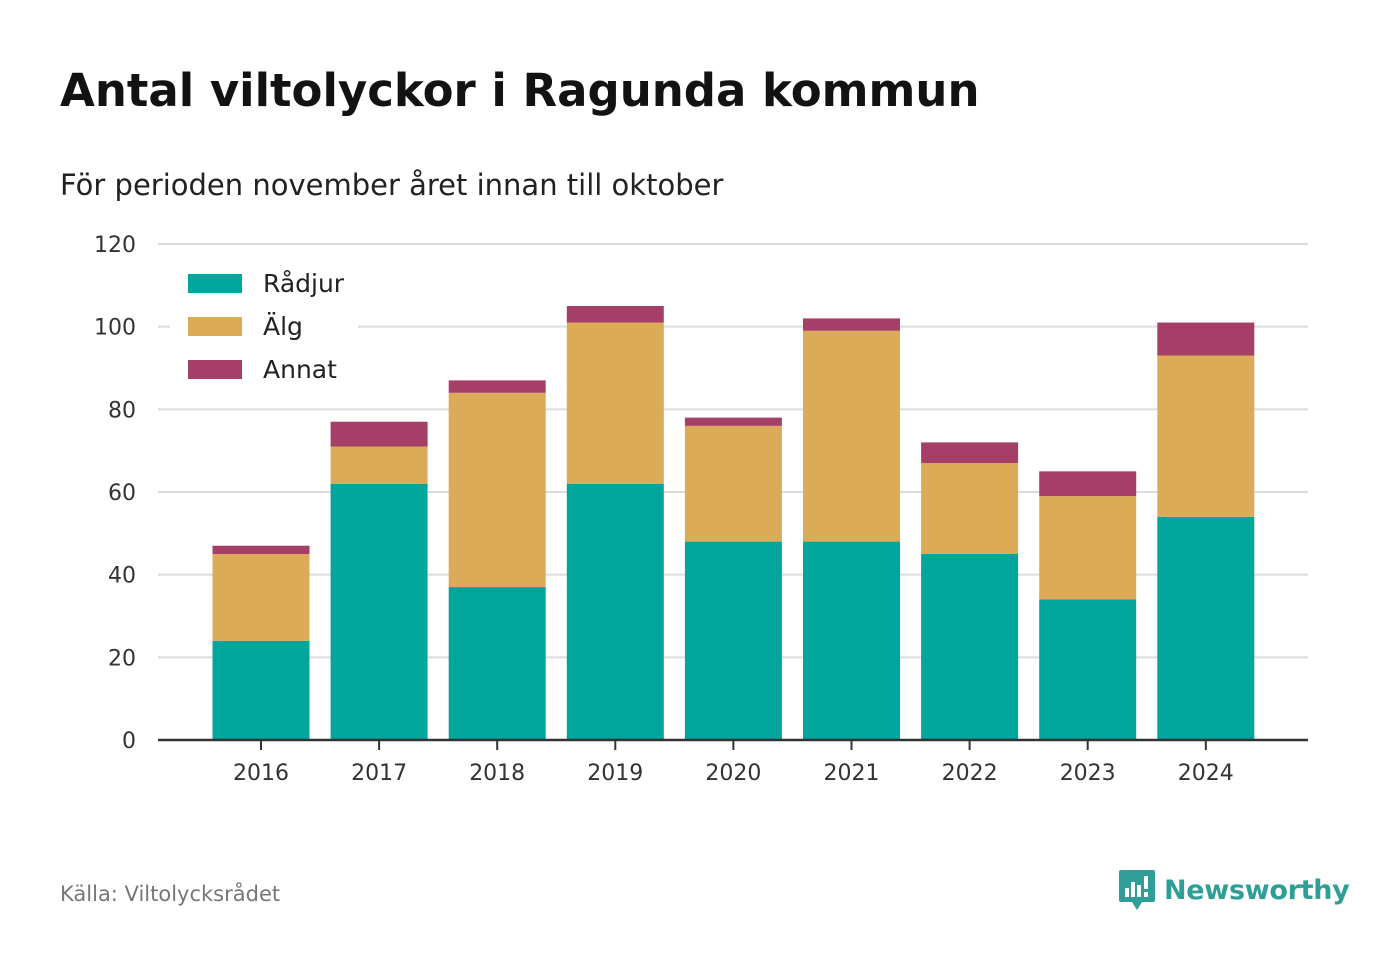 The image size is (1400, 973). Describe the element at coordinates (115, 328) in the screenshot. I see `y-tick-label: 100` at that location.